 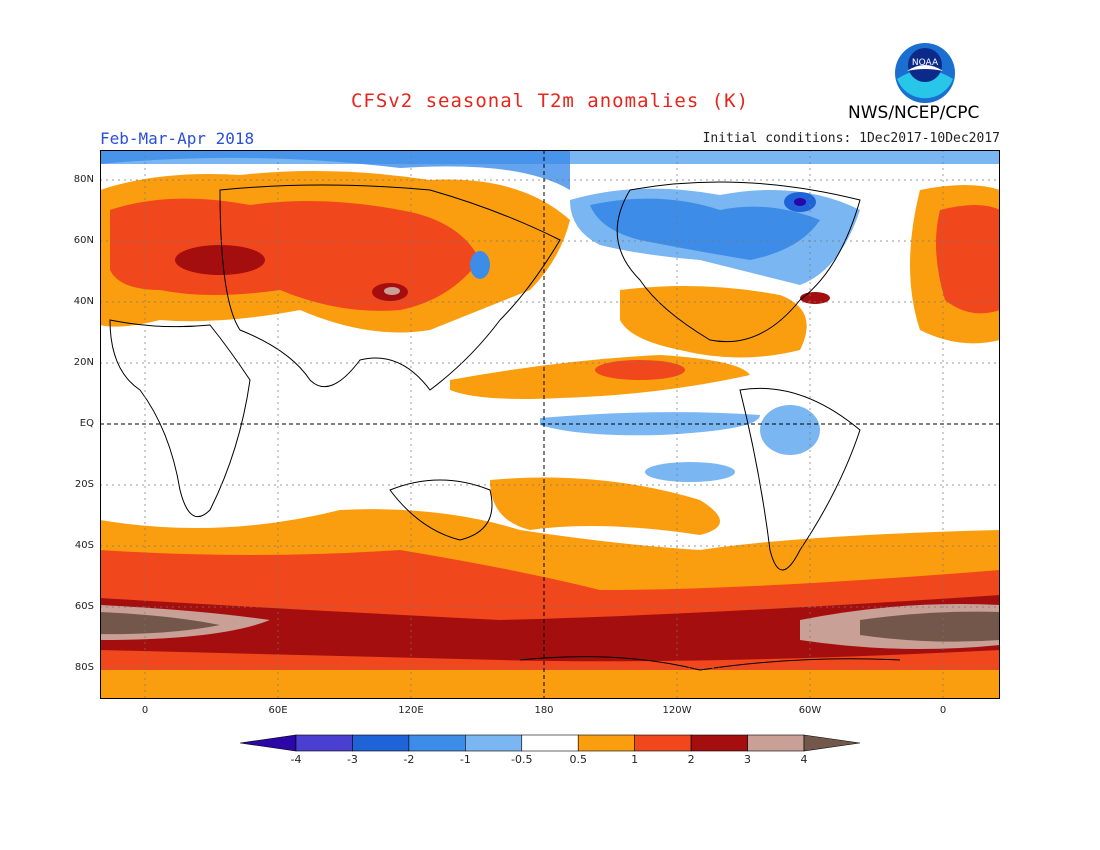 I want to click on colorbar-label: -3, so click(x=352, y=759).